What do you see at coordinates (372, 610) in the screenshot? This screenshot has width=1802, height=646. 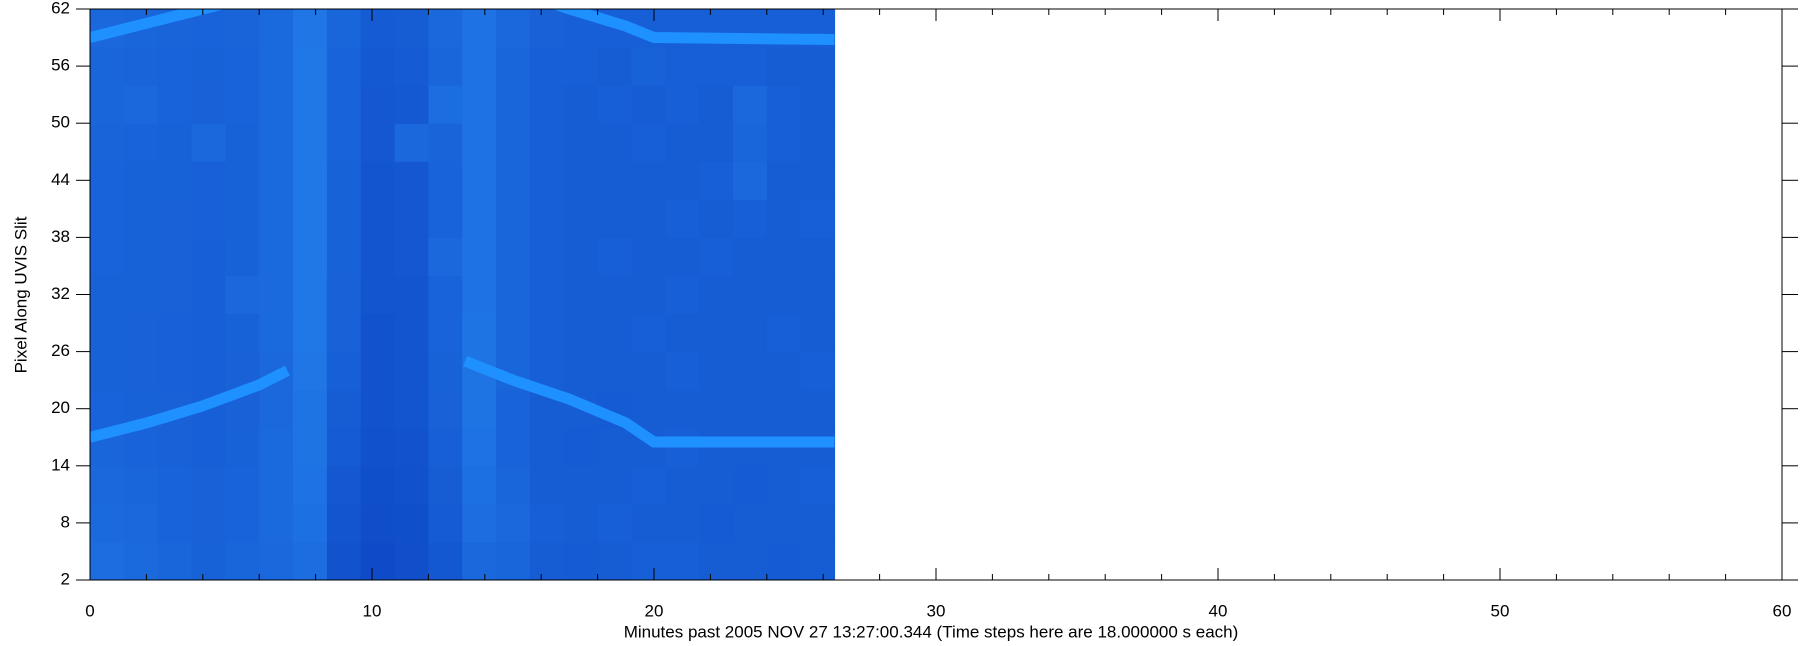 I see `x-tick-label: 10` at bounding box center [372, 610].